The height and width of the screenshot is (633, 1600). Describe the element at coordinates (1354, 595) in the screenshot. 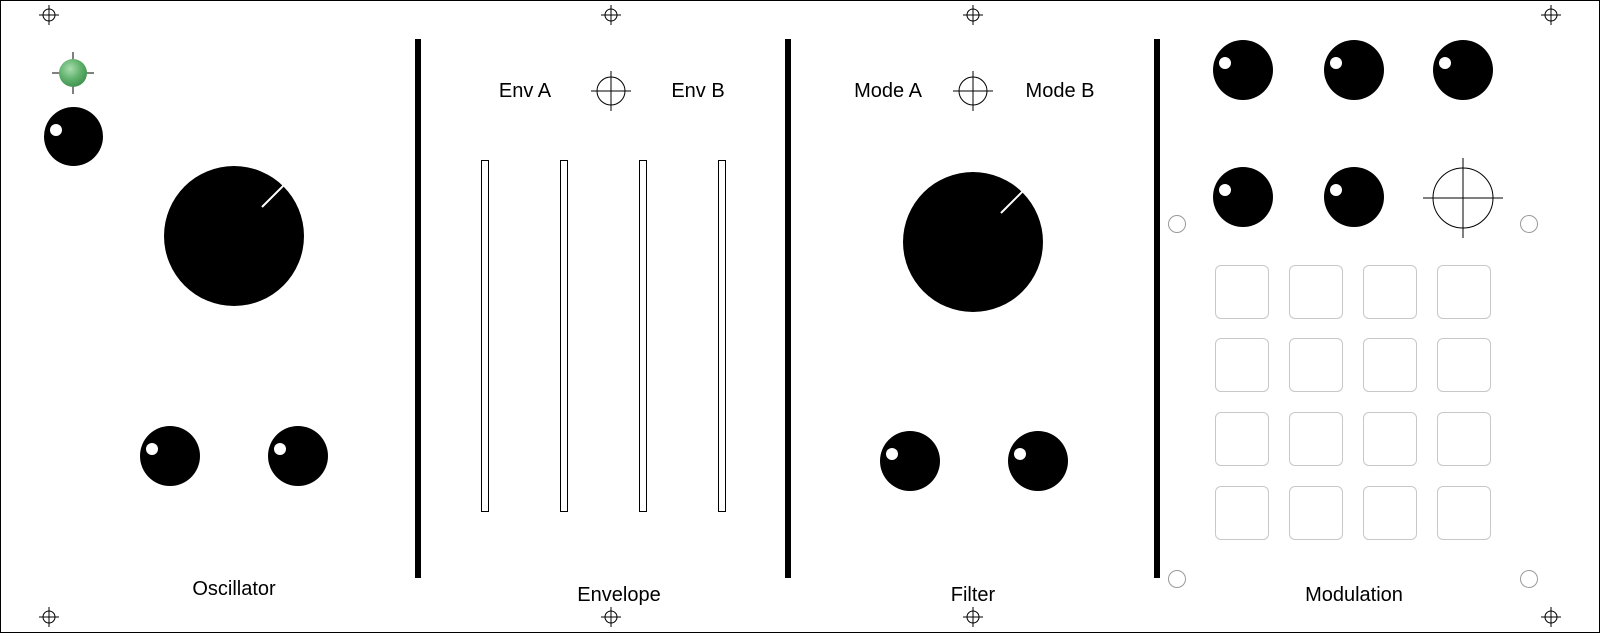

I see `modulation-title: Modulation` at that location.